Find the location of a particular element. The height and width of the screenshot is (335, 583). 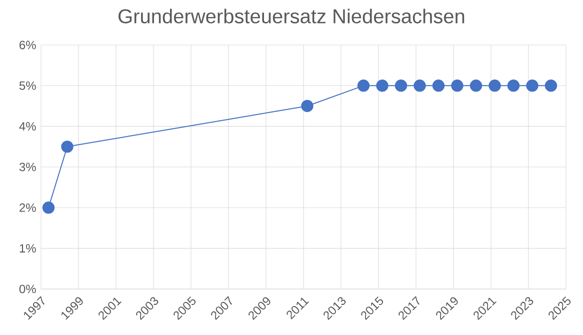

y-tick-label: 3% is located at coordinates (27, 167).